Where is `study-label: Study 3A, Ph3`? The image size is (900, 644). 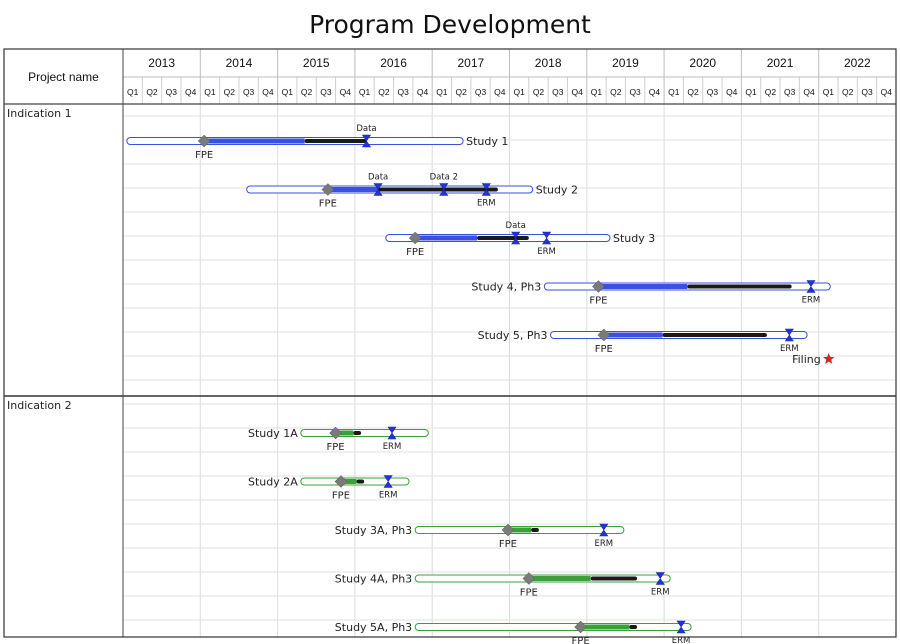
study-label: Study 3A, Ph3 is located at coordinates (373, 530).